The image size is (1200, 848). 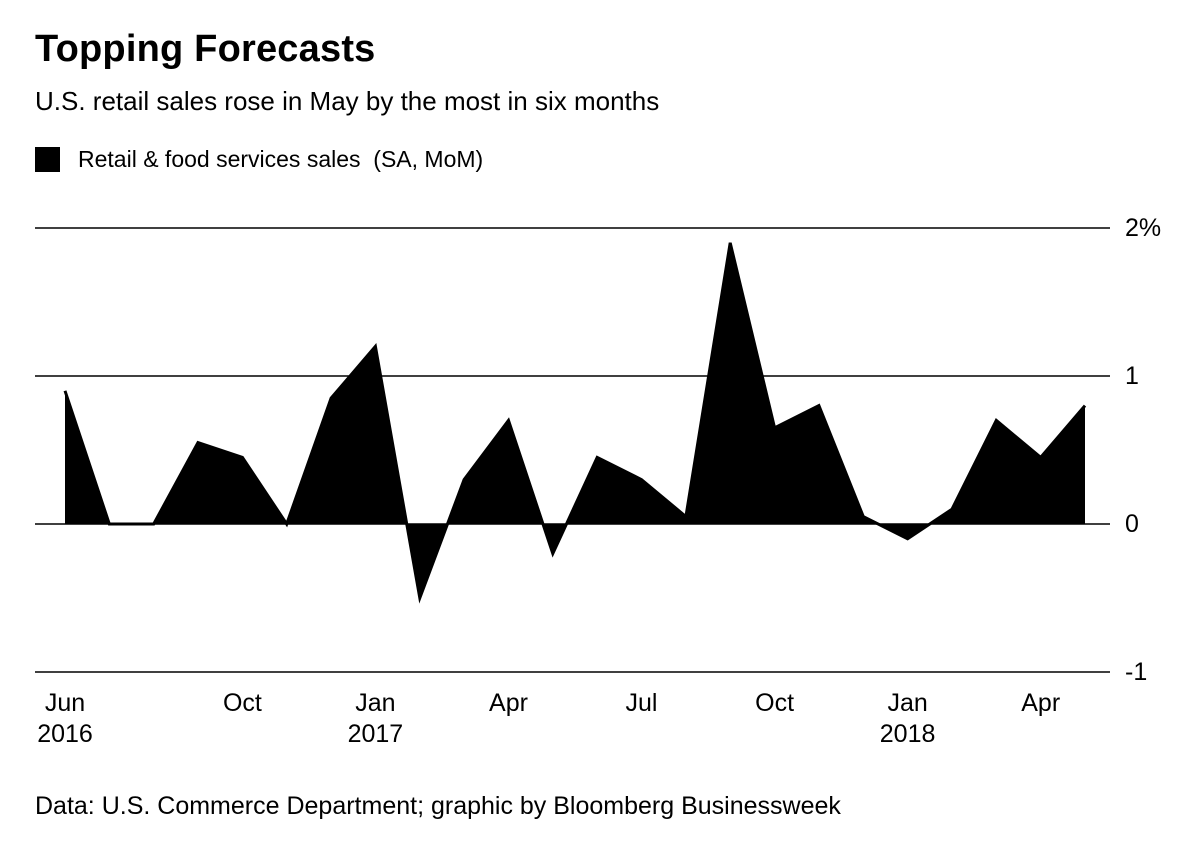 I want to click on y-tick-label: 2%, so click(x=1143, y=228).